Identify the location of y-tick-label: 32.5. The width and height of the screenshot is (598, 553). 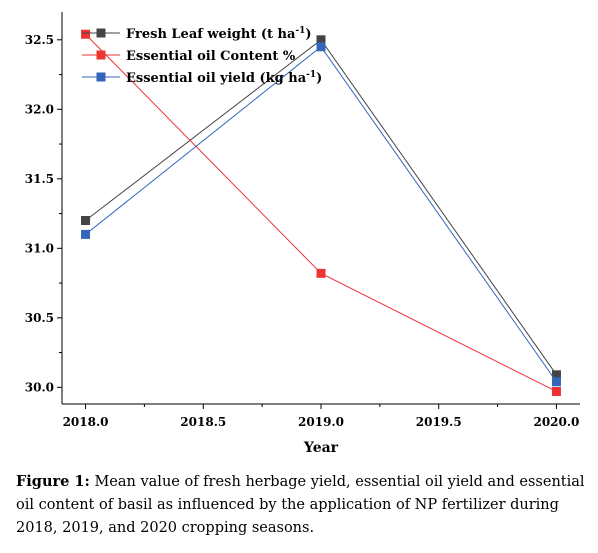
(39, 40).